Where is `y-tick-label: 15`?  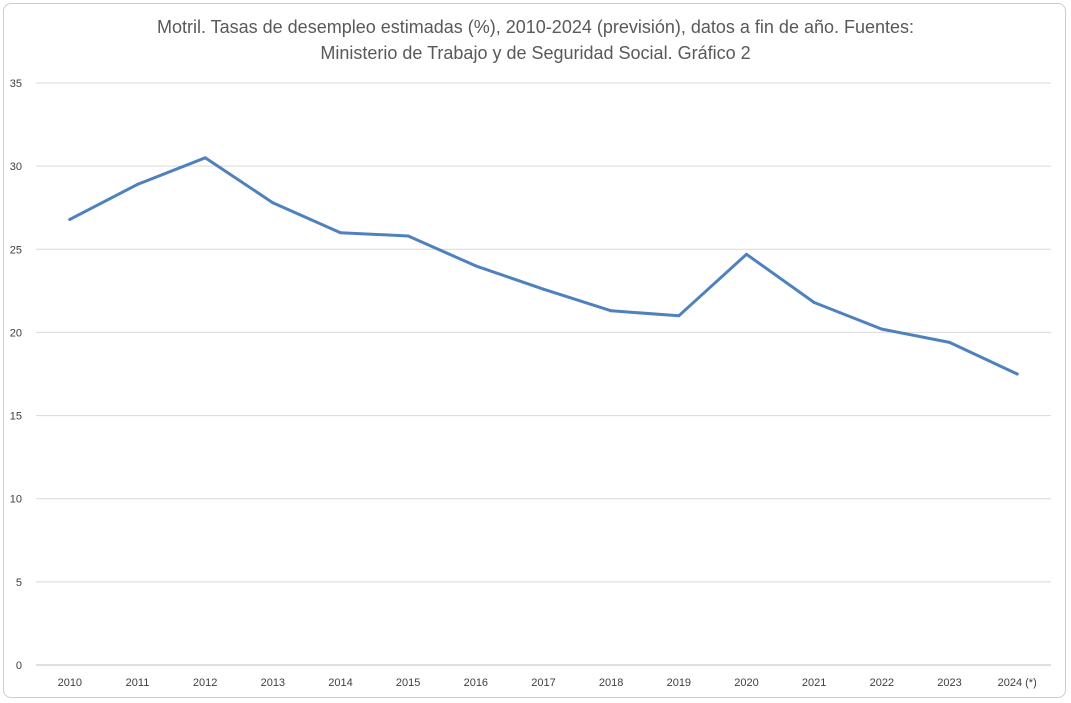
y-tick-label: 15 is located at coordinates (16, 417).